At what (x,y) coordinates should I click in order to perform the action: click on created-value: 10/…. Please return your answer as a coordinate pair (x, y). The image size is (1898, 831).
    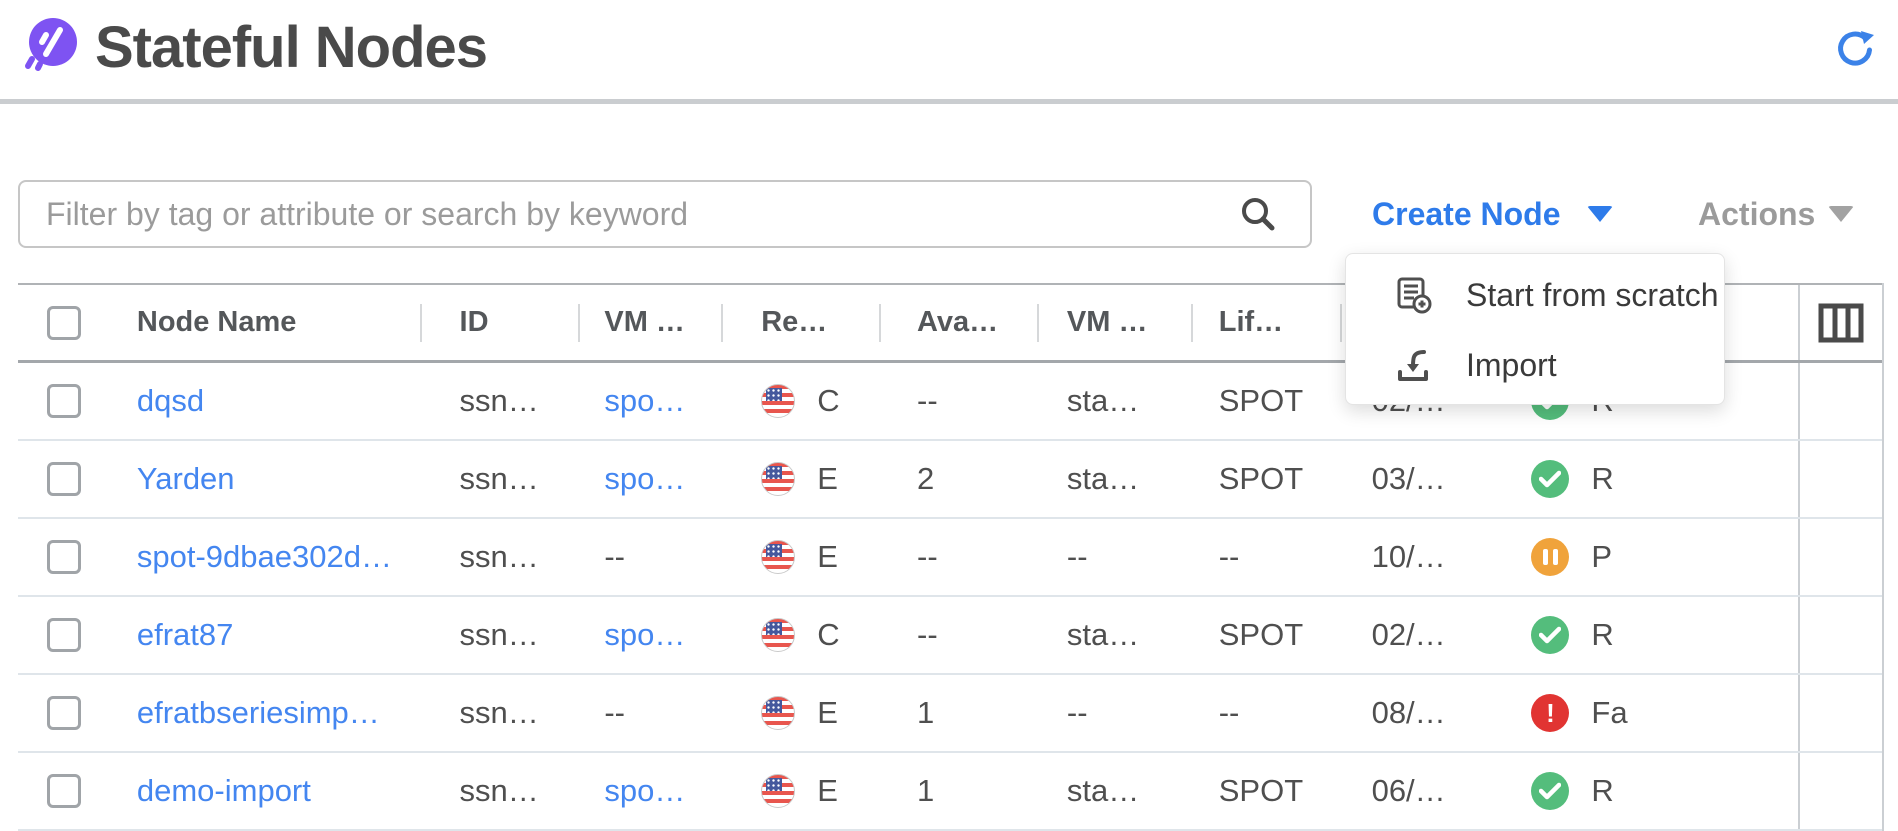
    Looking at the image, I should click on (1408, 556).